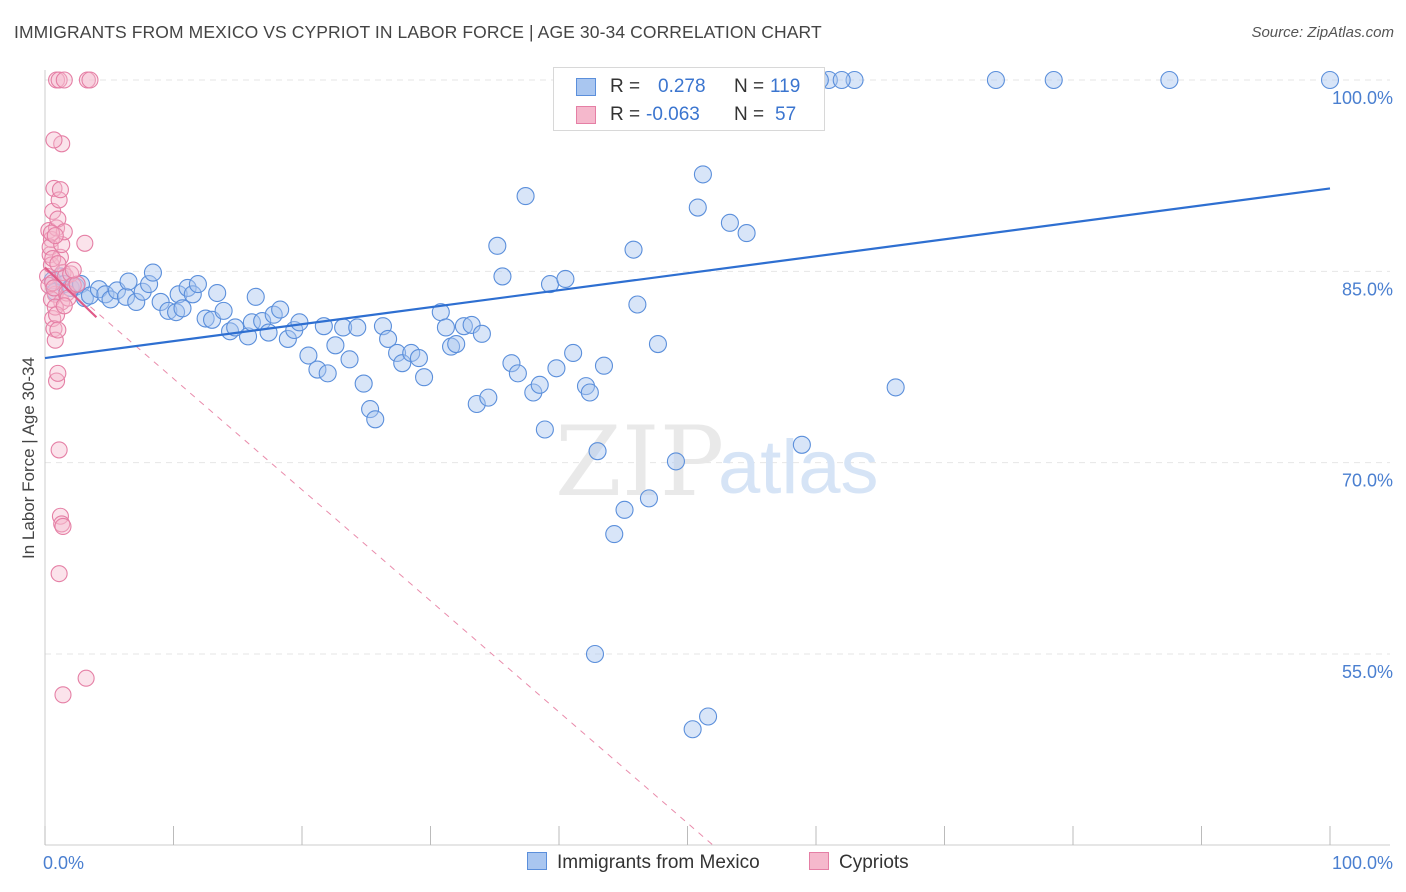 Image resolution: width=1406 pixels, height=892 pixels. I want to click on legend-label-mexico: Immigrants from Mexico, so click(658, 862).